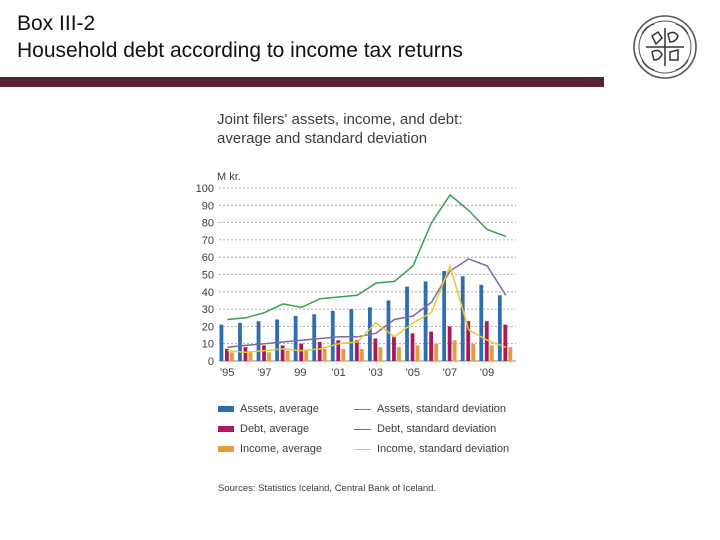 Image resolution: width=720 pixels, height=540 pixels. What do you see at coordinates (437, 429) in the screenshot?
I see `legend-label: Debt, standard deviation` at bounding box center [437, 429].